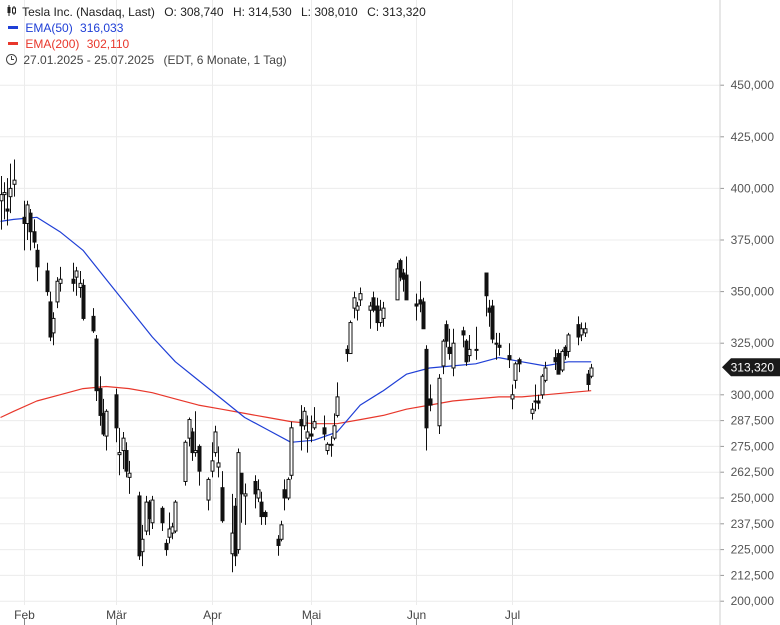 This screenshot has height=625, width=780. Describe the element at coordinates (753, 446) in the screenshot. I see `y-tick-label: 275,000` at that location.